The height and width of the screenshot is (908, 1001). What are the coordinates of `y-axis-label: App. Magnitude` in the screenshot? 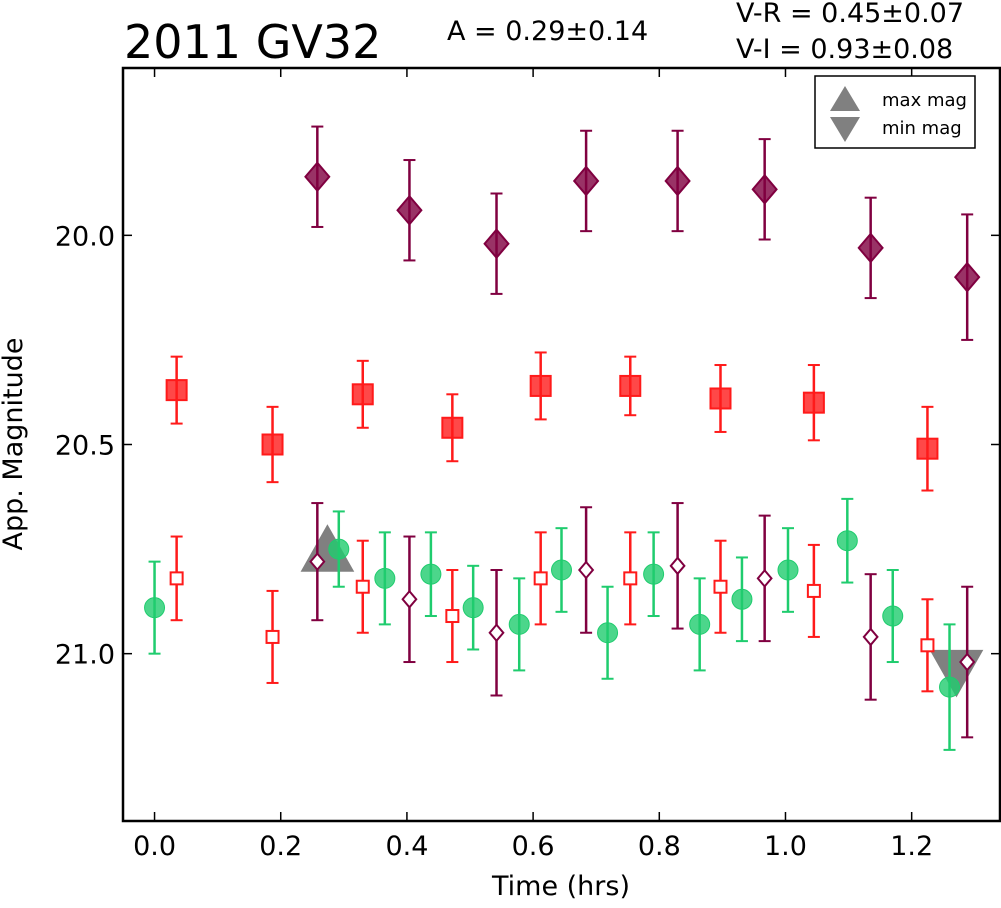 It's located at (14, 444).